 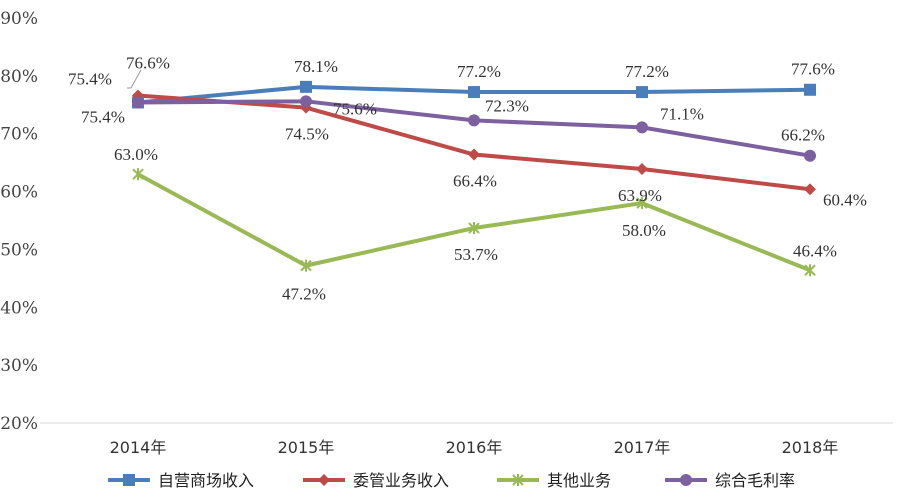 What do you see at coordinates (803, 135) in the screenshot?
I see `data-label: 66.2%` at bounding box center [803, 135].